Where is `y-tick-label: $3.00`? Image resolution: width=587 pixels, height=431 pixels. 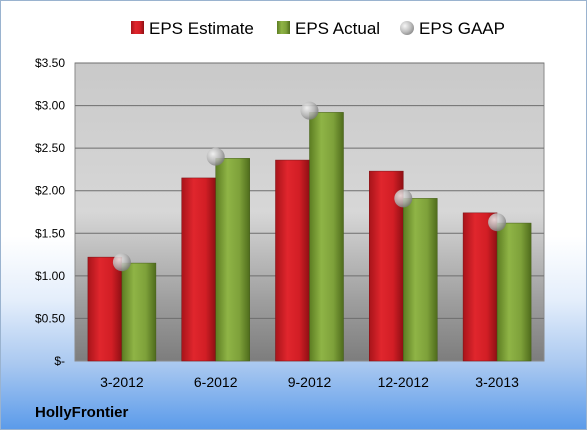
y-tick-label: $3.00 is located at coordinates (50, 106).